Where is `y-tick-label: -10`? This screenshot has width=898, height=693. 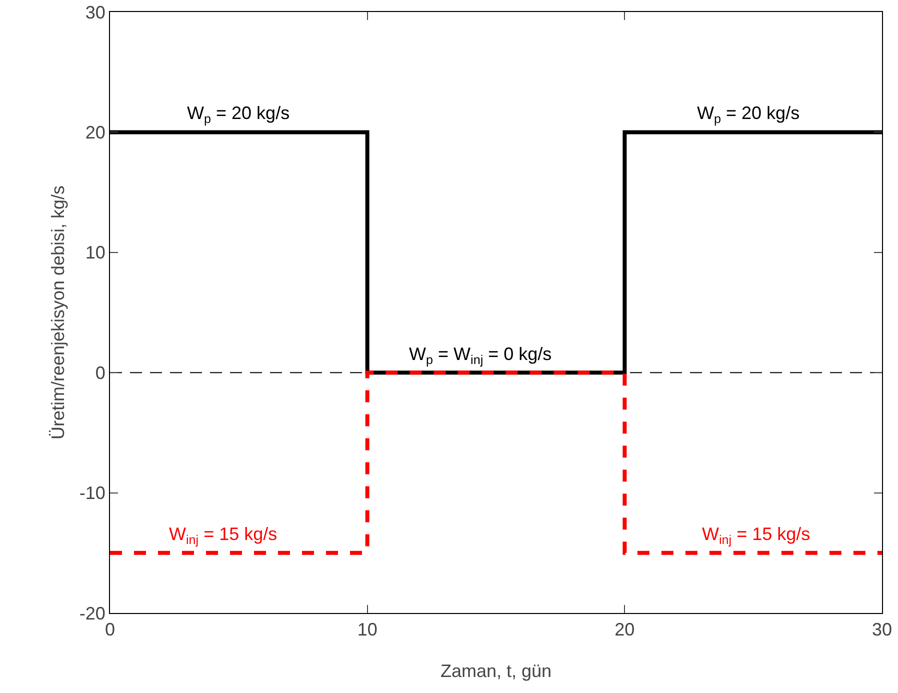 y-tick-label: -10 is located at coordinates (92, 493).